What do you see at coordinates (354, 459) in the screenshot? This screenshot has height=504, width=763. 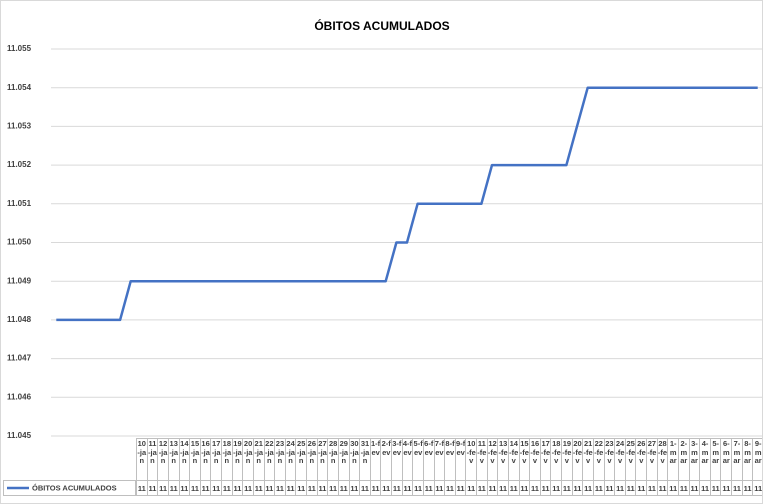 I see `x-tick-label: 30-jan` at bounding box center [354, 459].